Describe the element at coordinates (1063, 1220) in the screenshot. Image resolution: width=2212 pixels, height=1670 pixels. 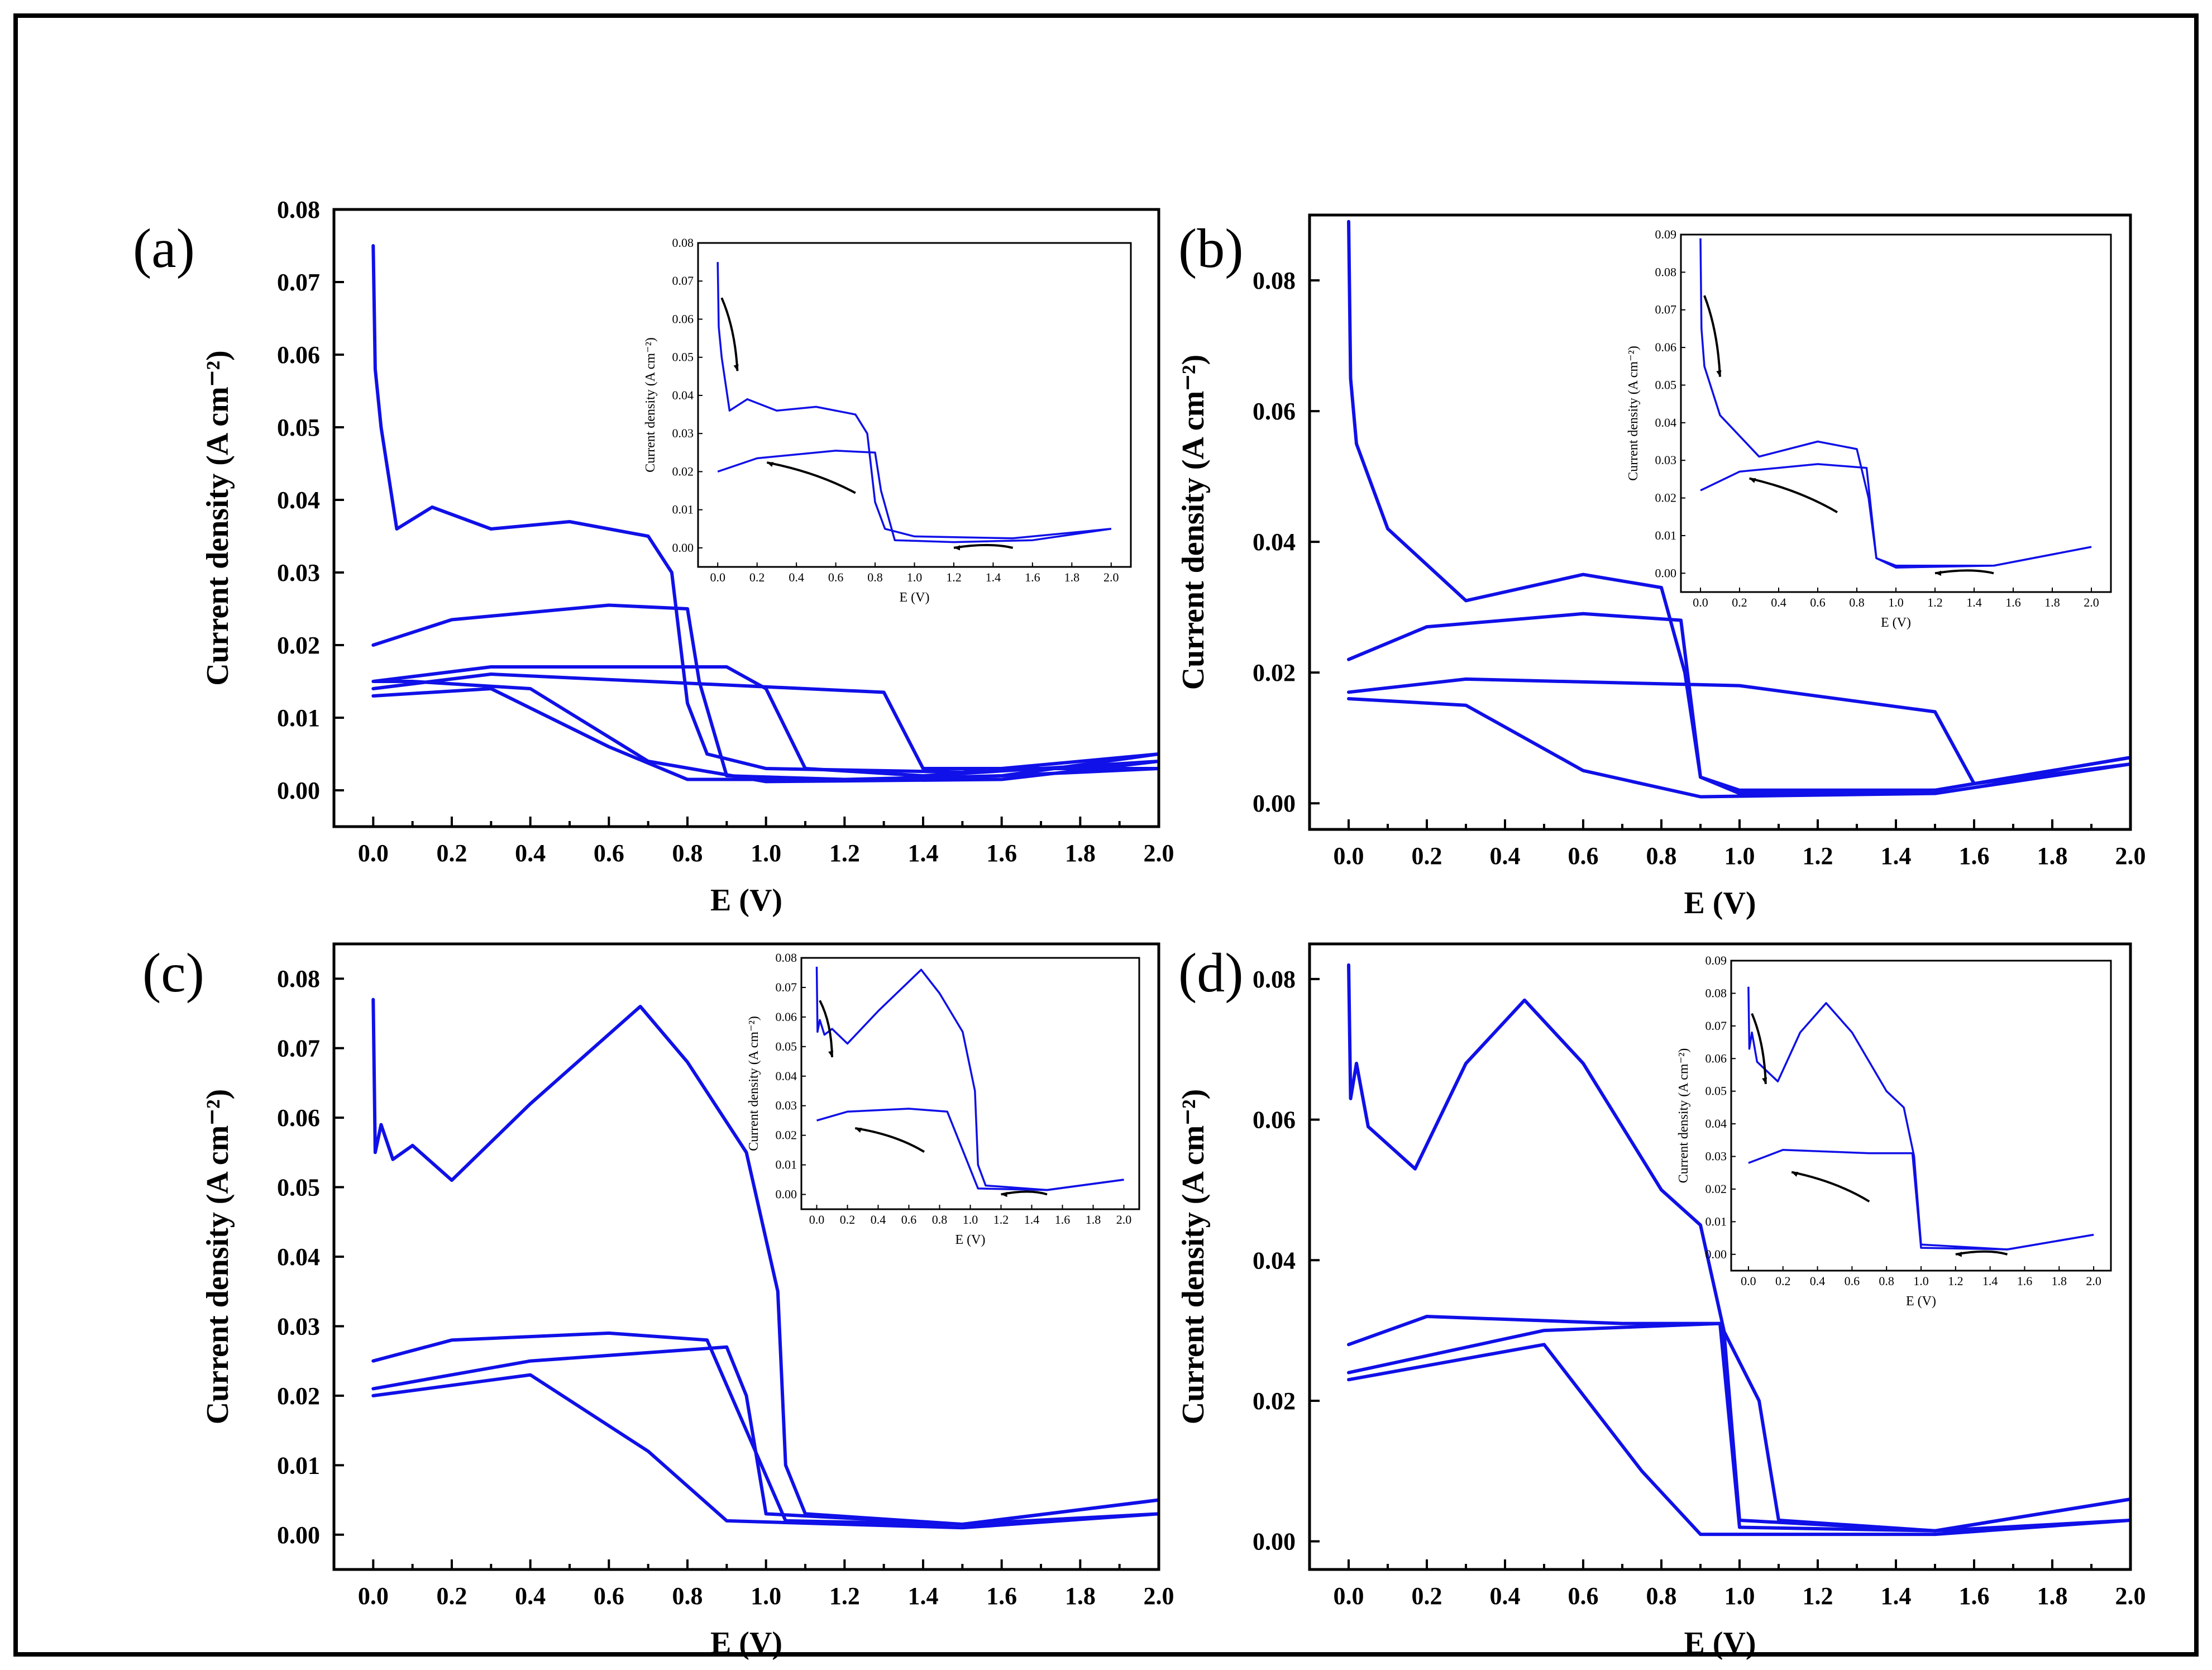
I see `inset-x-tick-label: 1.6` at that location.